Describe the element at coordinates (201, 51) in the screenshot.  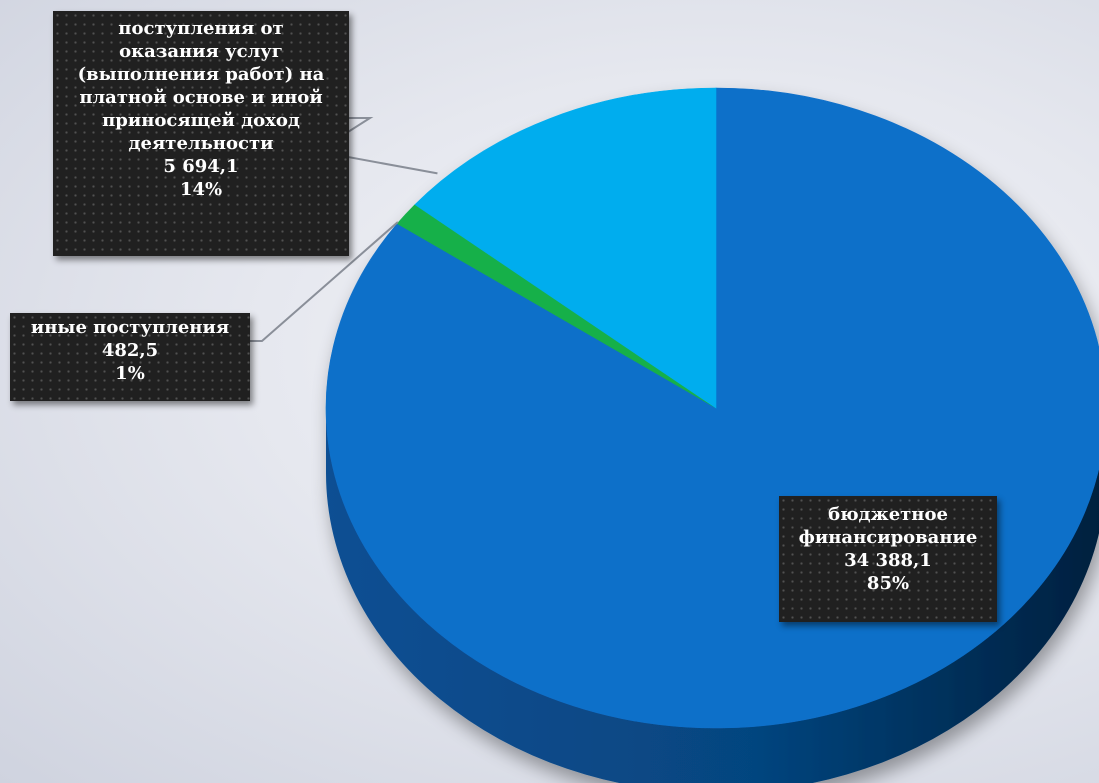
I see `data-label-paid-services-line: оказания услуг` at that location.